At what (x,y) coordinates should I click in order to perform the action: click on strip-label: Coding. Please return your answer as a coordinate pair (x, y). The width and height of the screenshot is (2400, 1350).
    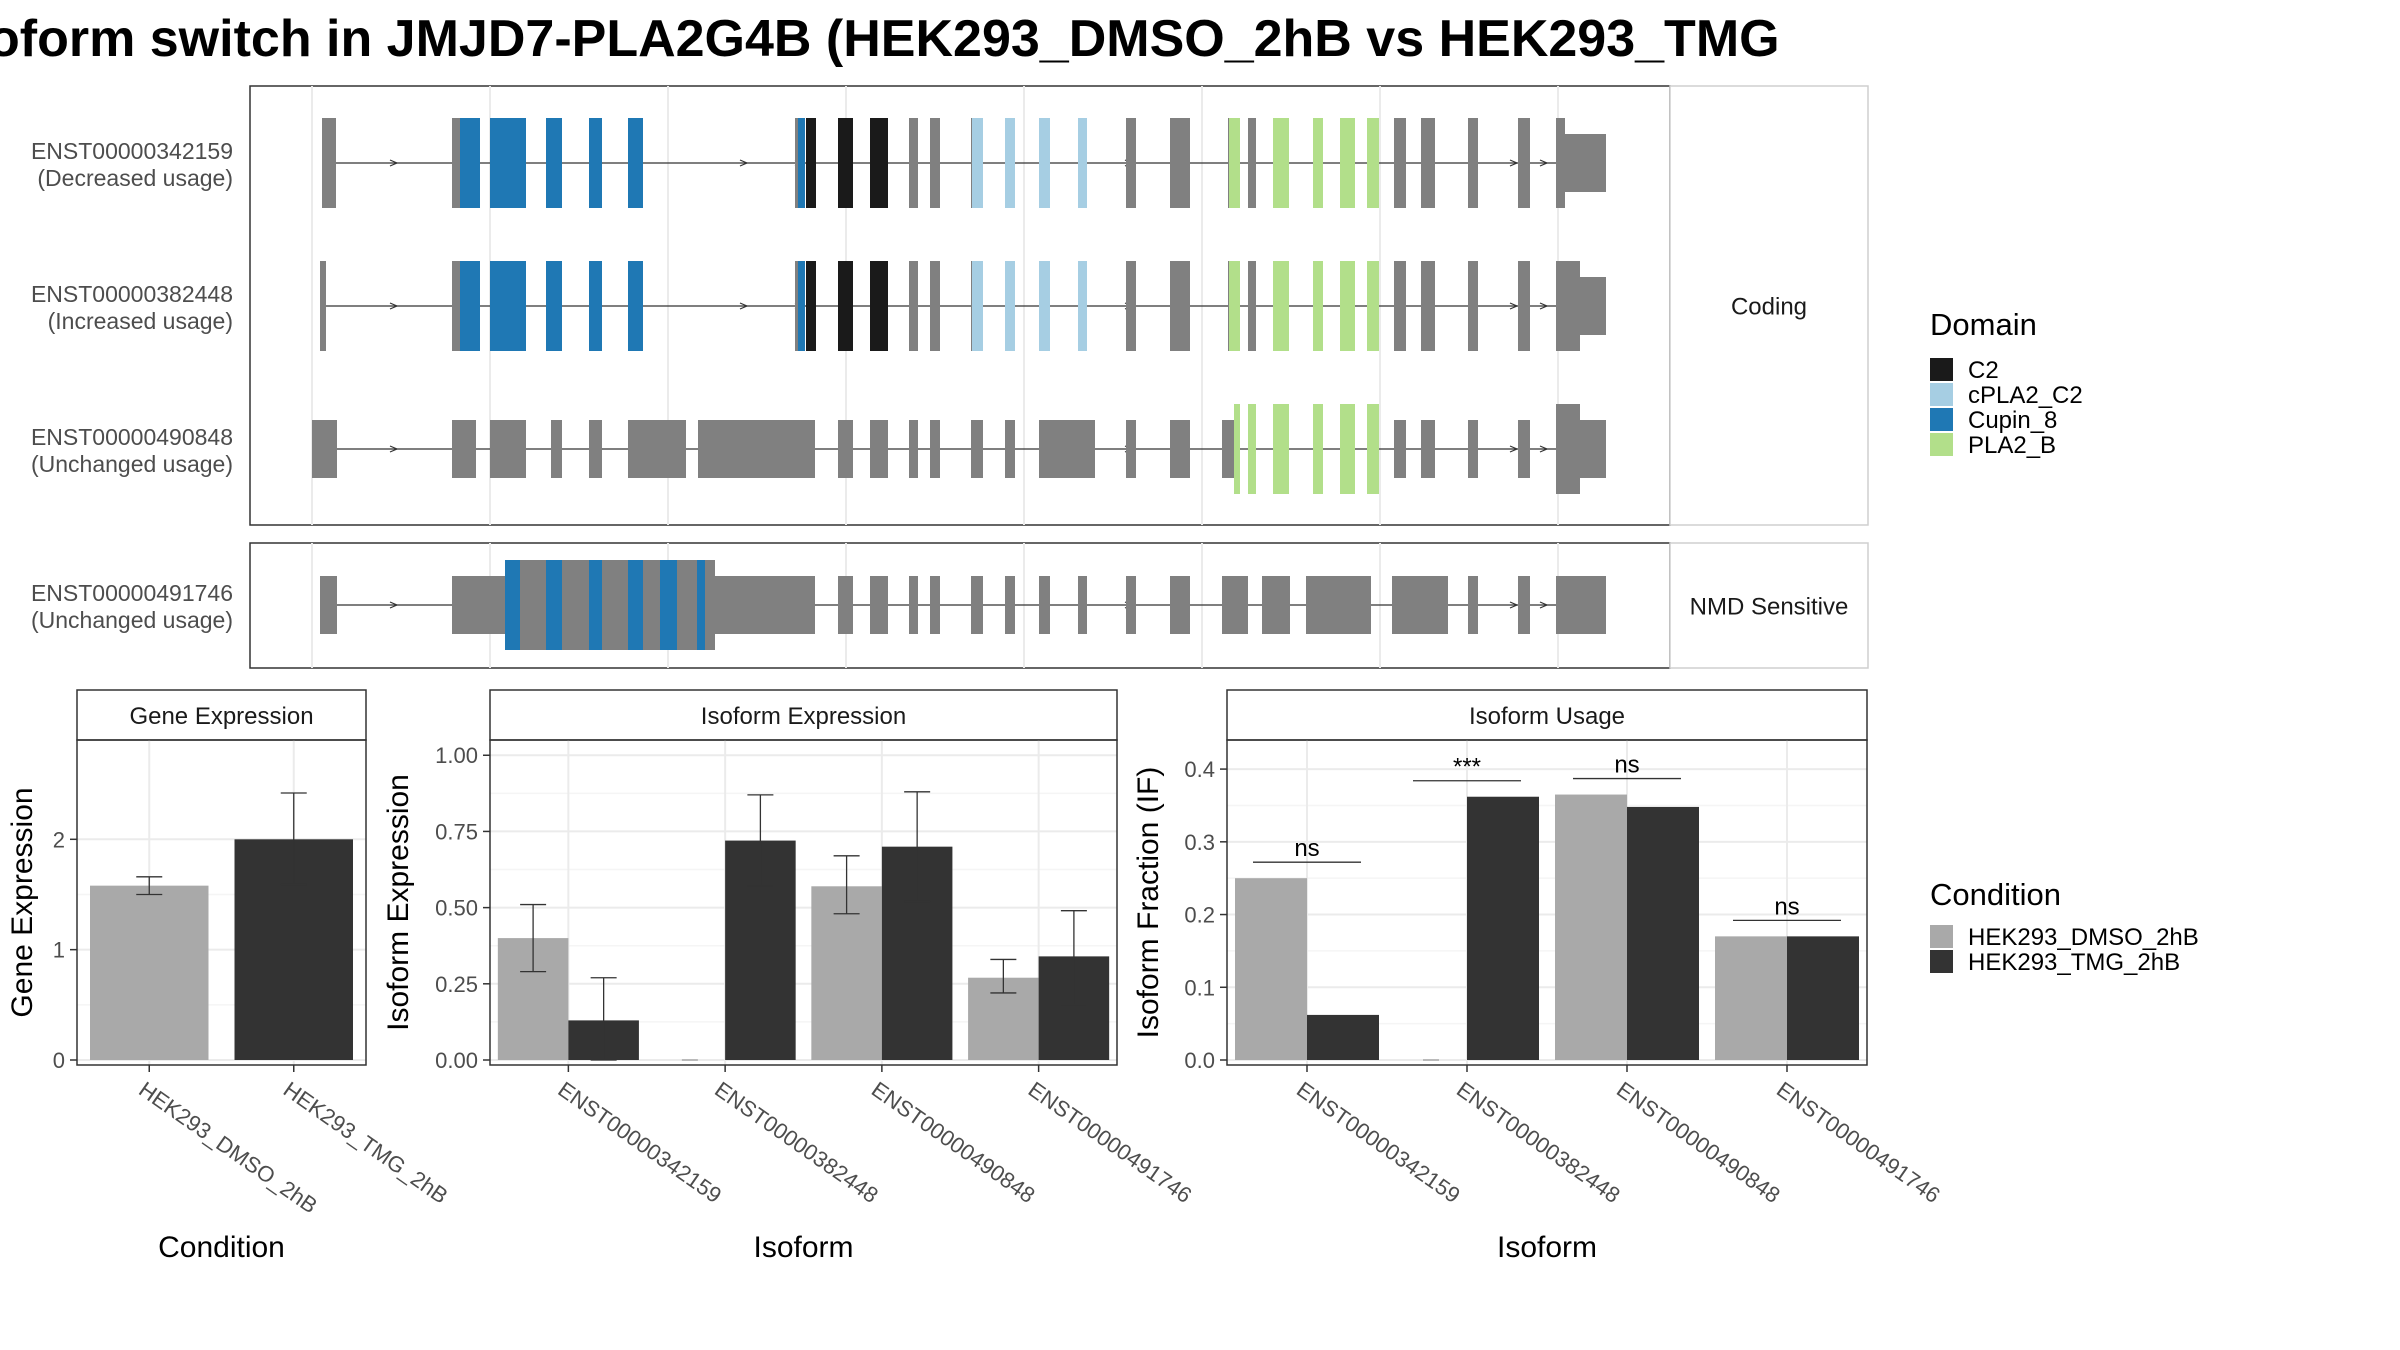
    Looking at the image, I should click on (1769, 307).